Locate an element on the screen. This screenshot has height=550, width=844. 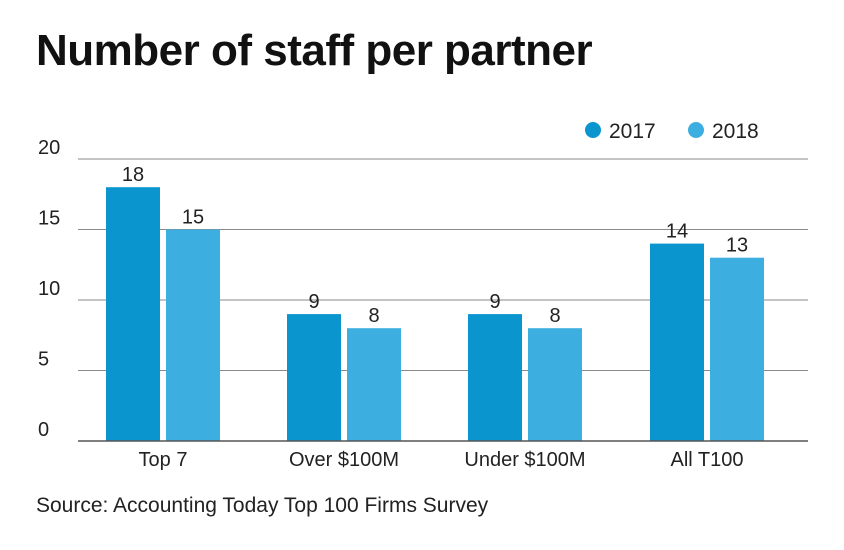
data-label-2018-0: 15 is located at coordinates (193, 218).